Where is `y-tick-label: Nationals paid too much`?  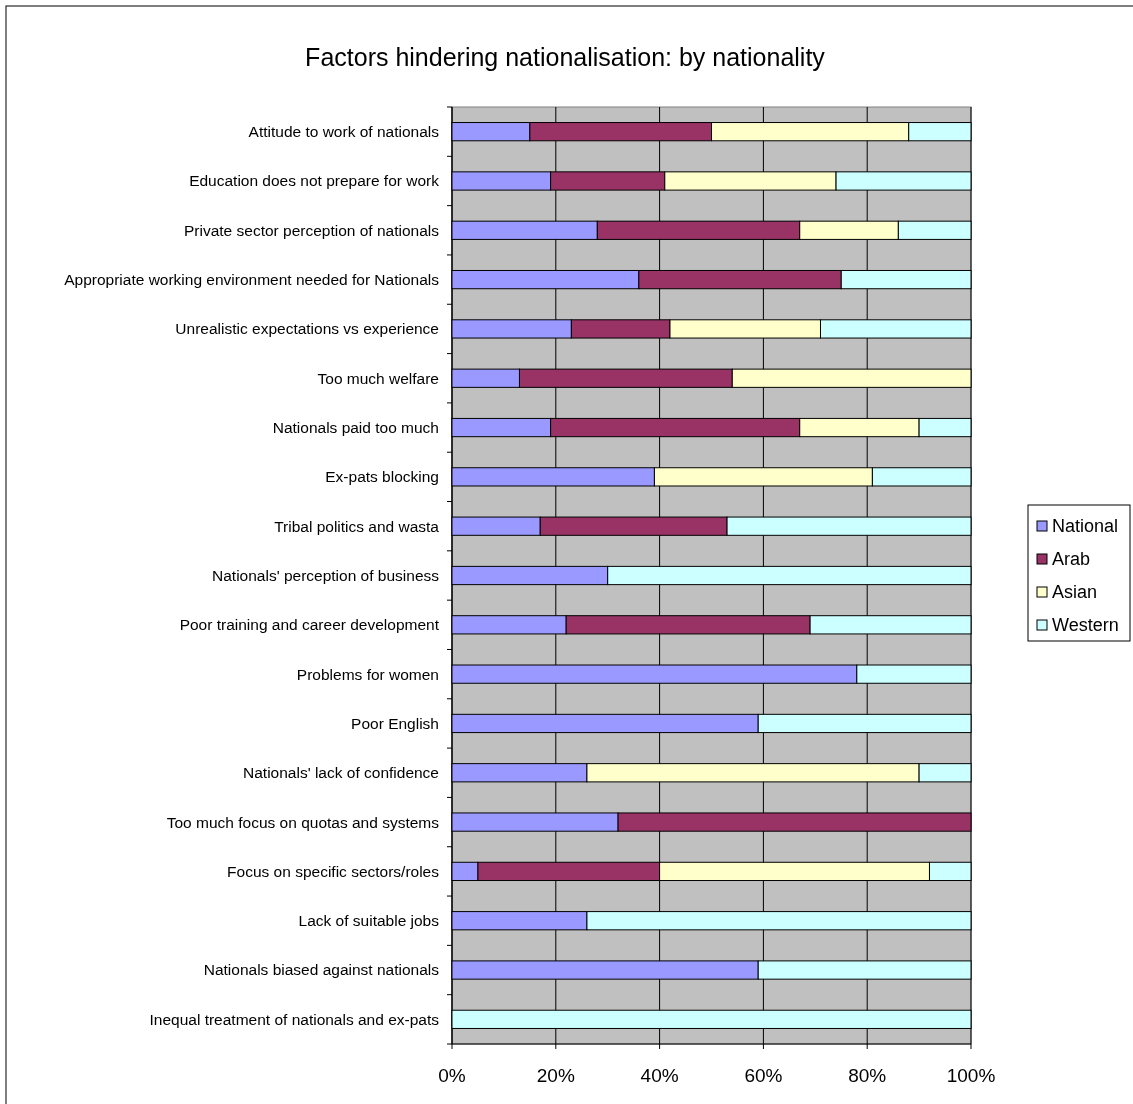 y-tick-label: Nationals paid too much is located at coordinates (355, 427).